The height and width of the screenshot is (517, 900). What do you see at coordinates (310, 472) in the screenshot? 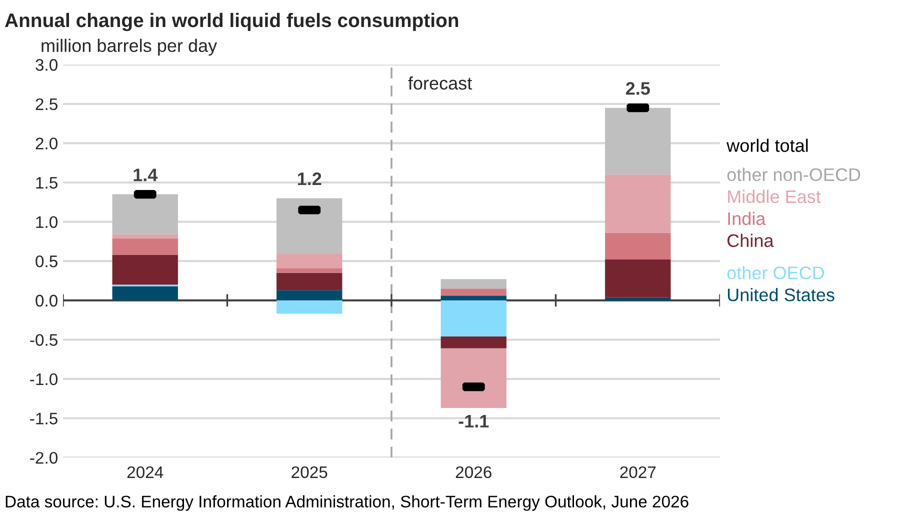
I see `x-tick-label: 2025` at bounding box center [310, 472].